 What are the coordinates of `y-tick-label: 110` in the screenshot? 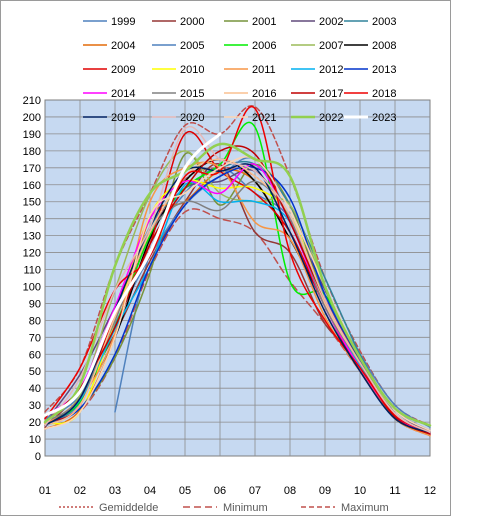 It's located at (32, 271).